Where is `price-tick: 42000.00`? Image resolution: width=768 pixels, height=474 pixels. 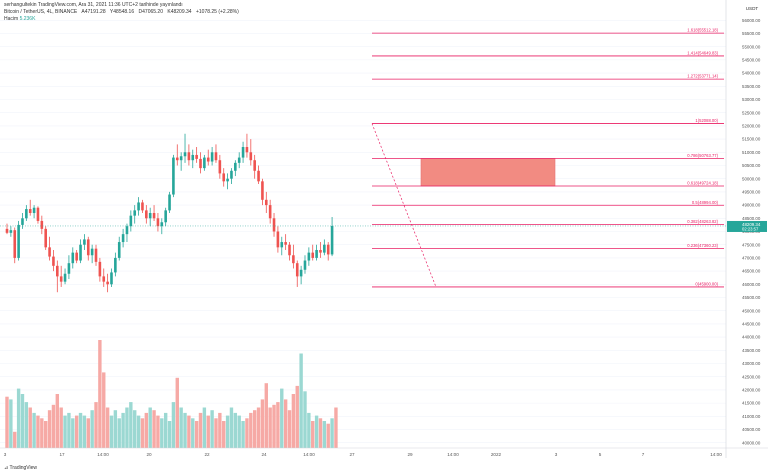 price-tick: 42000.00 is located at coordinates (751, 390).